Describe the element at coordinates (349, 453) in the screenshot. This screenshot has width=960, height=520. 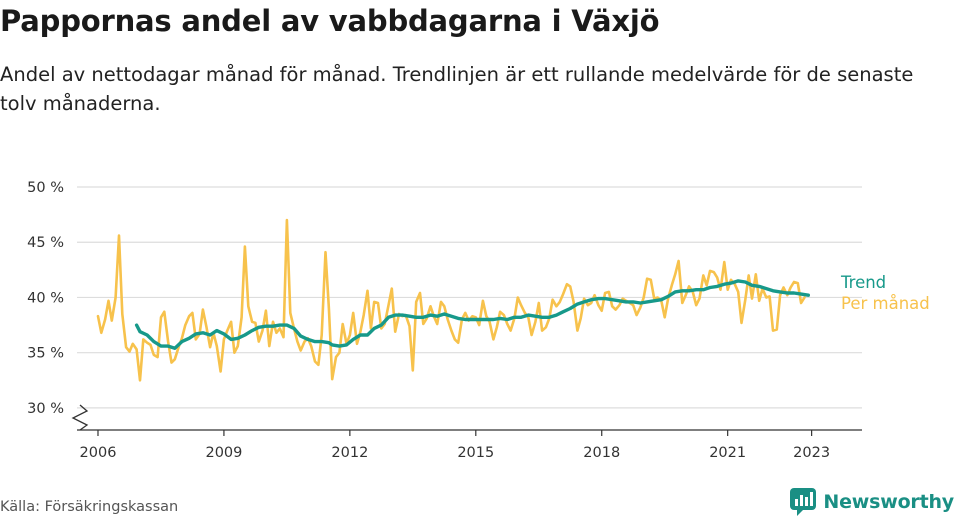
I see `x-tick-label: 2012` at that location.